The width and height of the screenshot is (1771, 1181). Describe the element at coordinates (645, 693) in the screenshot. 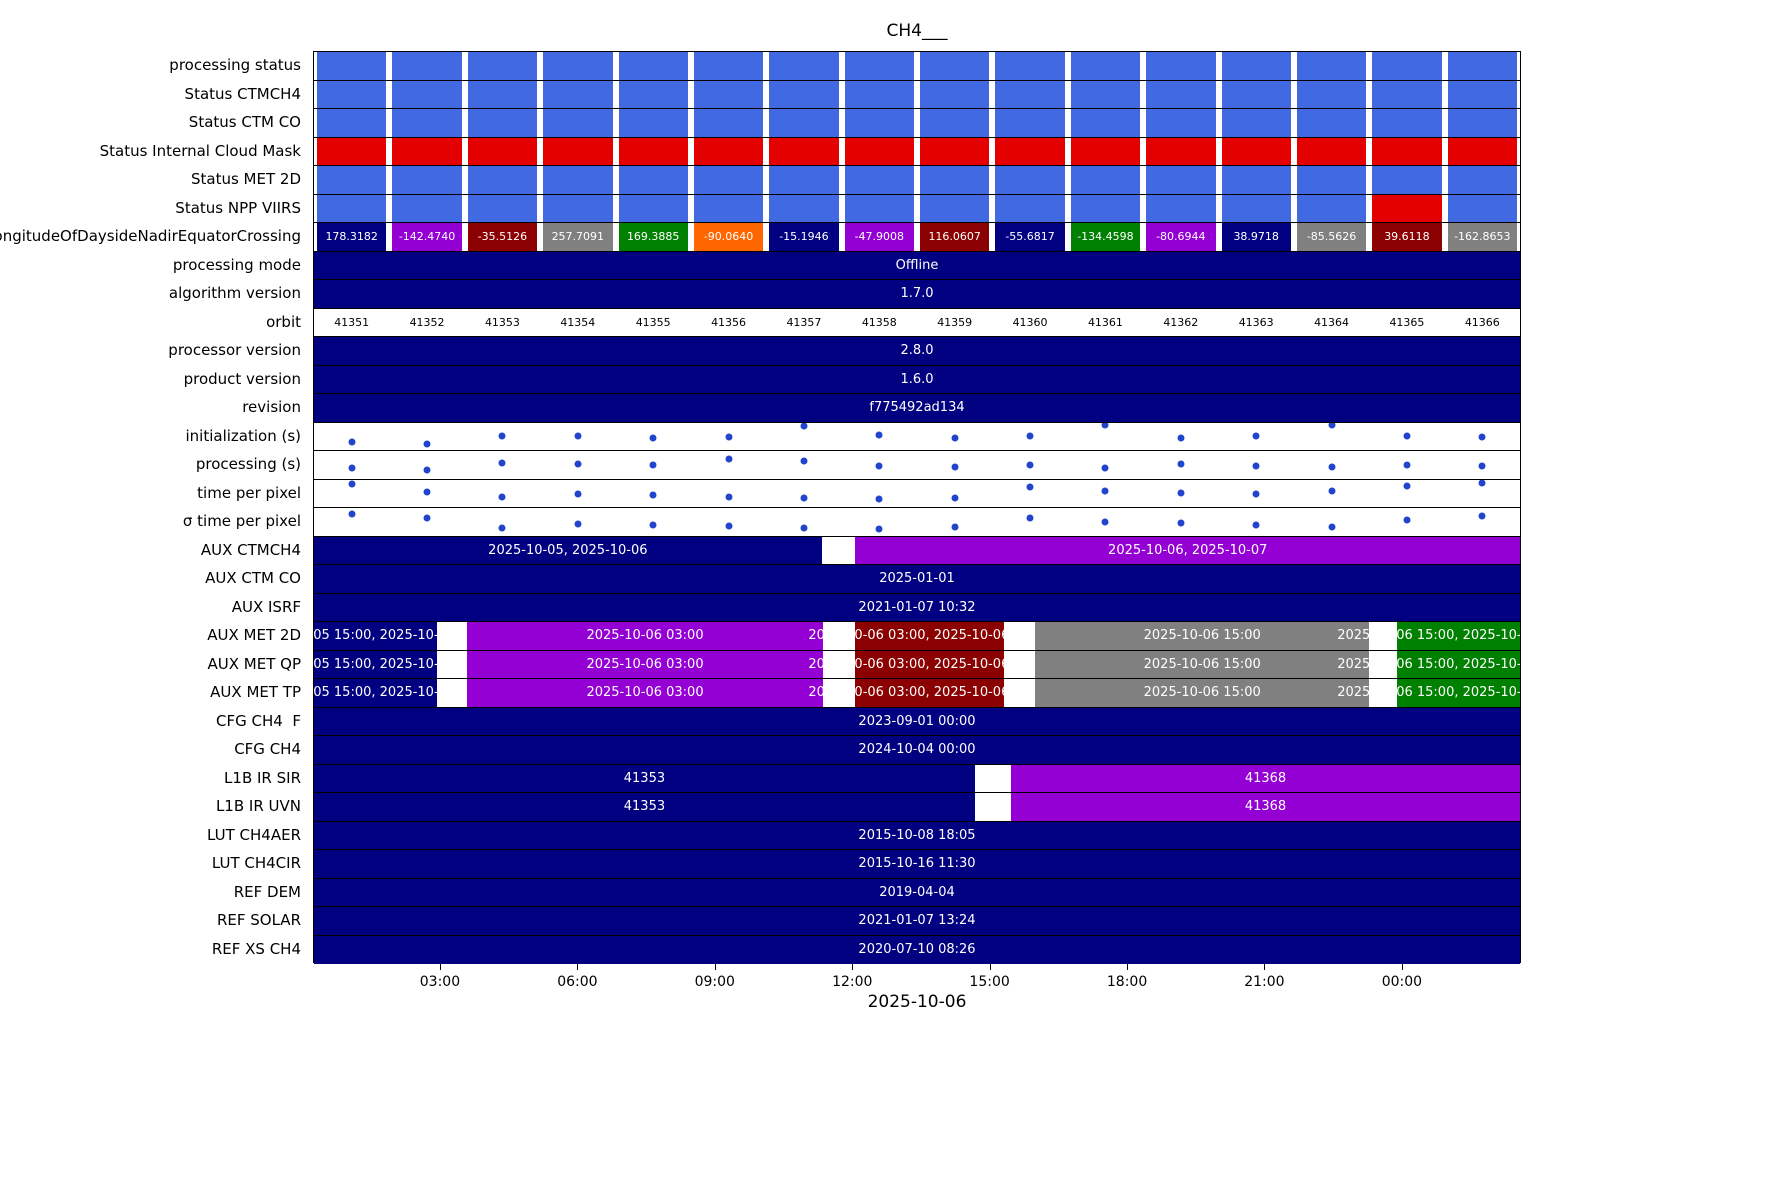

I see `aux-met-tp-segment-label: 2025-10-06 03:00` at that location.